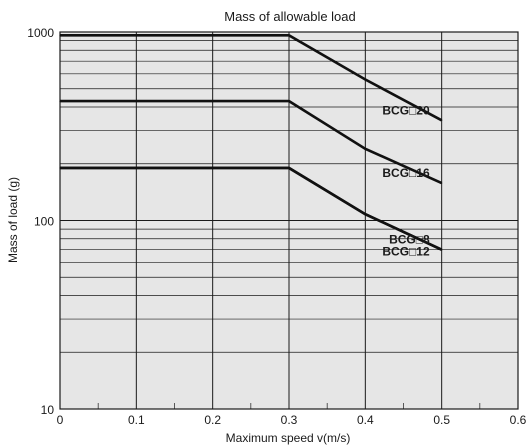 The width and height of the screenshot is (531, 447). Describe the element at coordinates (40, 33) in the screenshot. I see `y-tick-label: 1000` at that location.